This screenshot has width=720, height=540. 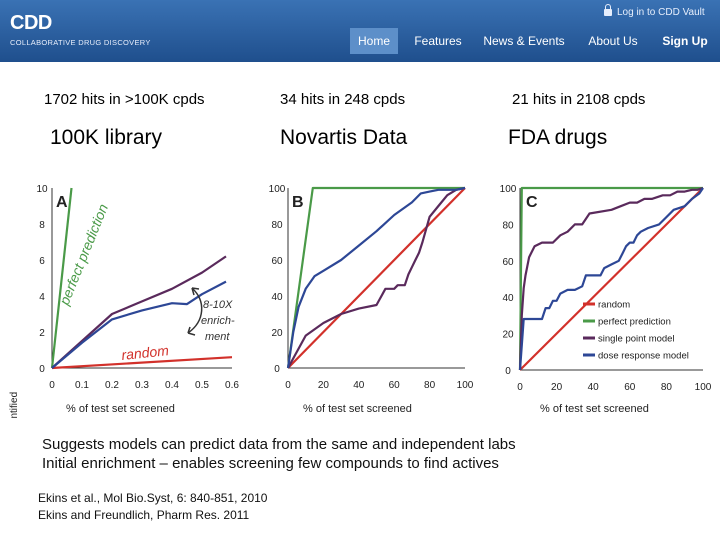 What do you see at coordinates (124, 99) in the screenshot?
I see `hits-label-a: 1702 hits in >100K cpds` at bounding box center [124, 99].